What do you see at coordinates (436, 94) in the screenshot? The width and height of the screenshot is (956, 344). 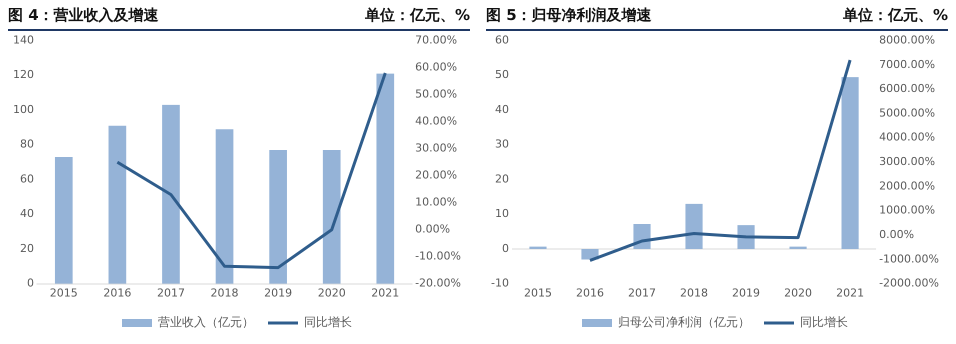 I see `y2-tick-label: 50.00%` at bounding box center [436, 94].